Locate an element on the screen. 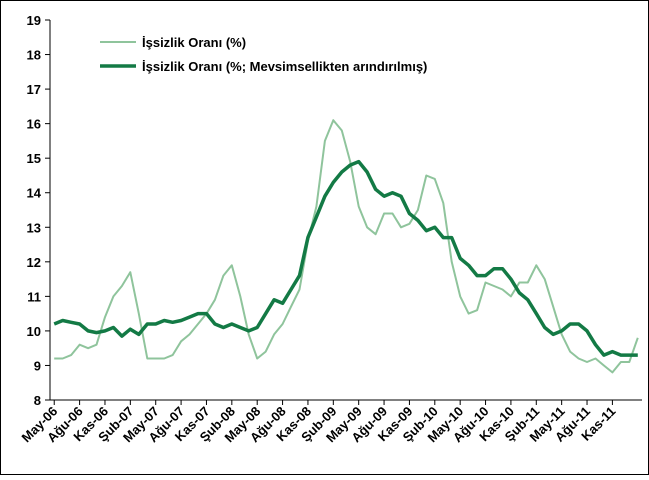 The height and width of the screenshot is (480, 649). y-tick-label: 9 is located at coordinates (37, 365).